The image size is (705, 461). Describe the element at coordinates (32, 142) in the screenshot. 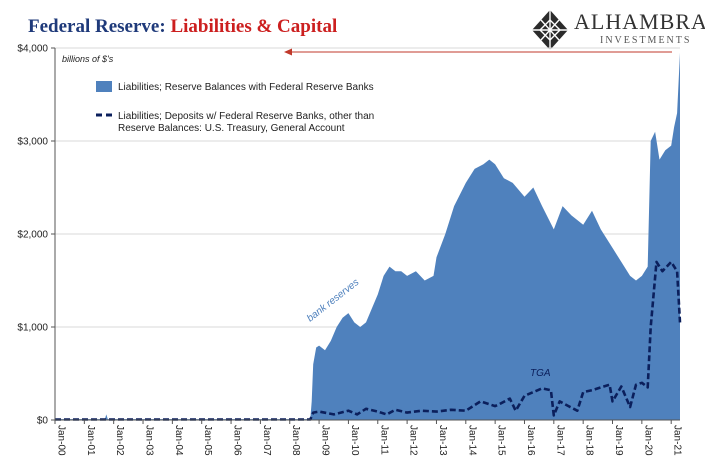

I see `y-tick-label: $3,000` at that location.